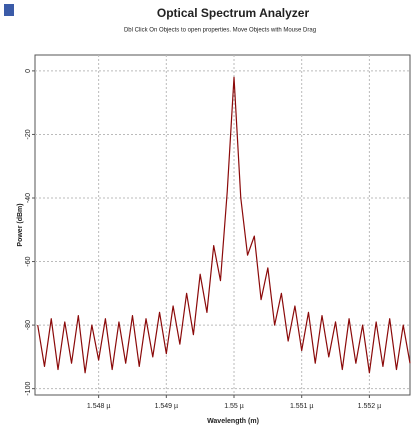 The width and height of the screenshot is (414, 427). What do you see at coordinates (28, 325) in the screenshot?
I see `y-tick-label: -80` at bounding box center [28, 325].